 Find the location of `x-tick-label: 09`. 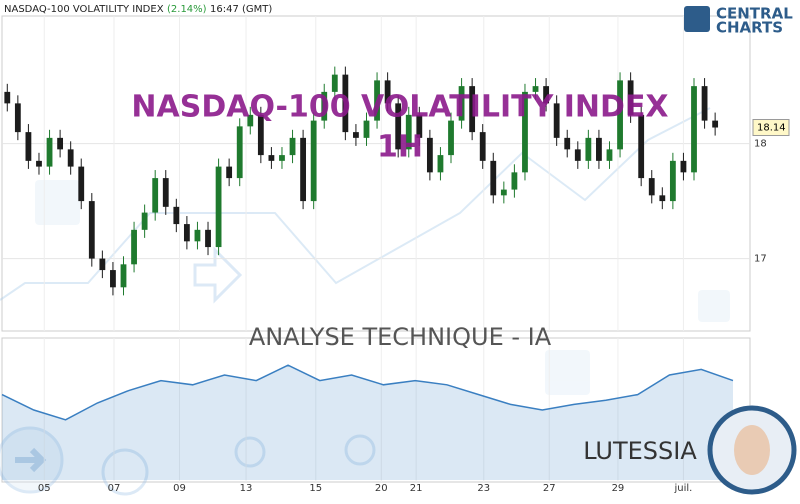

x-tick-label: 09 is located at coordinates (179, 488).